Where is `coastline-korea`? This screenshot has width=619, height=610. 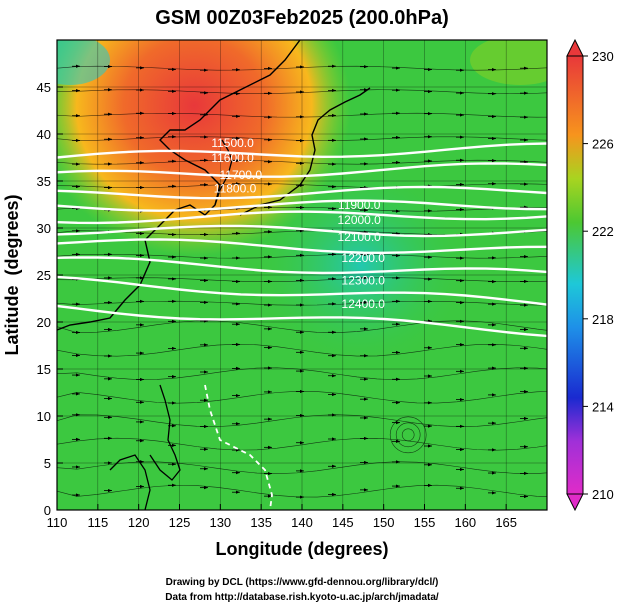 coastline-korea is located at coordinates (223, 172).